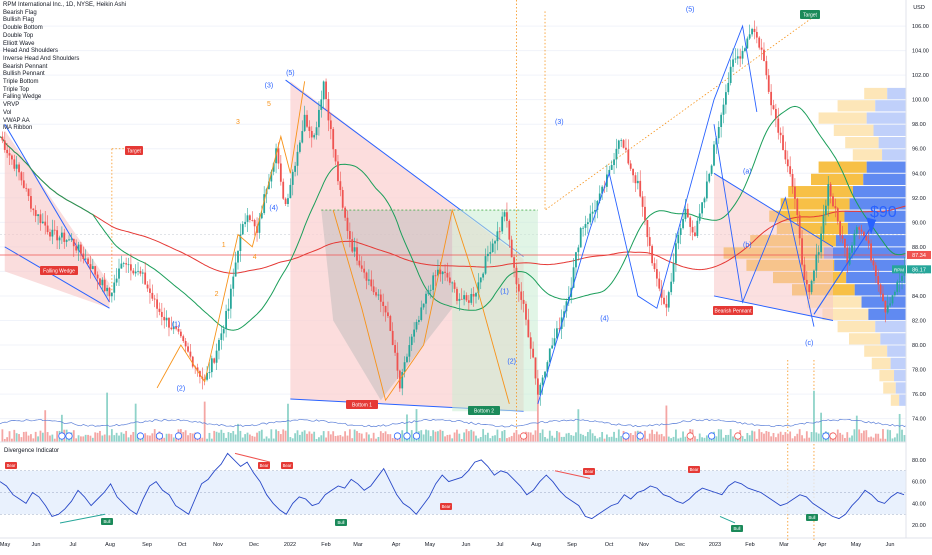 The height and width of the screenshot is (555, 932). What do you see at coordinates (23, 28) in the screenshot?
I see `indicator-item: Double Bottom` at bounding box center [23, 28].